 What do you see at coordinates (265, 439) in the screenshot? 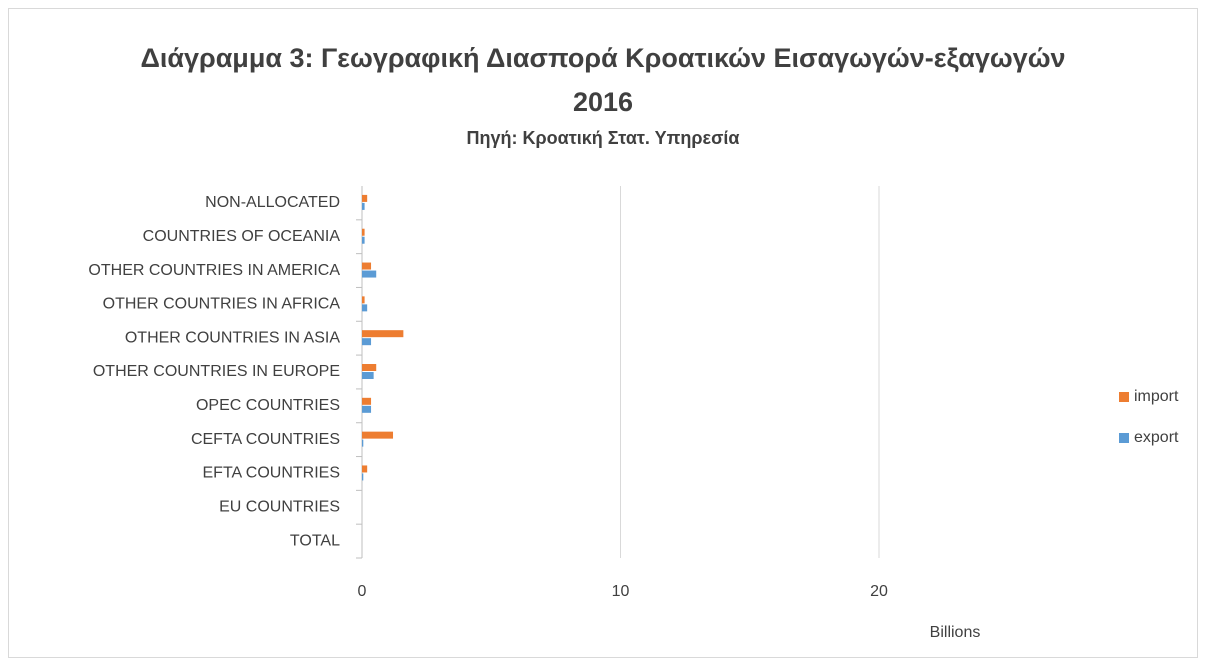
I see `y-tick-label: CEFTA COUNTRIES` at bounding box center [265, 439].